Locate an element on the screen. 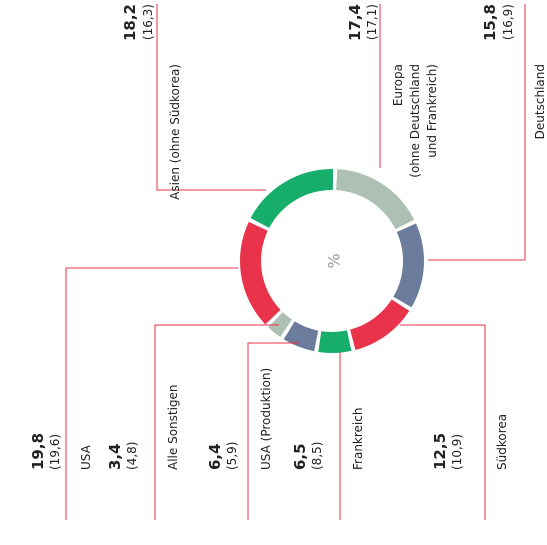 This screenshot has height=545, width=547. category-label: USA is located at coordinates (86, 457).